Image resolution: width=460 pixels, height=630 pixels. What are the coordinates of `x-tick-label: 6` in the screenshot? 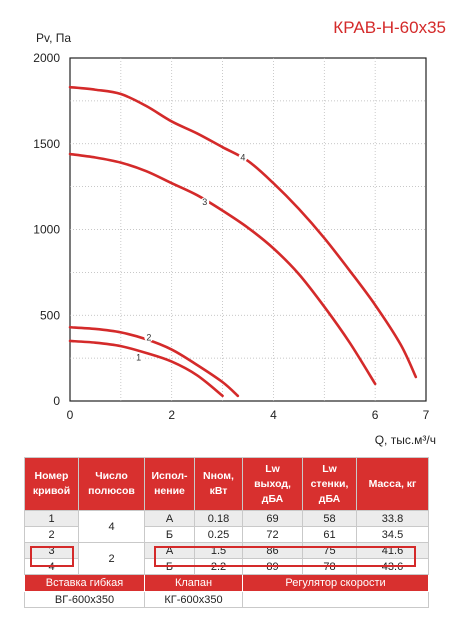 It's located at (375, 415).